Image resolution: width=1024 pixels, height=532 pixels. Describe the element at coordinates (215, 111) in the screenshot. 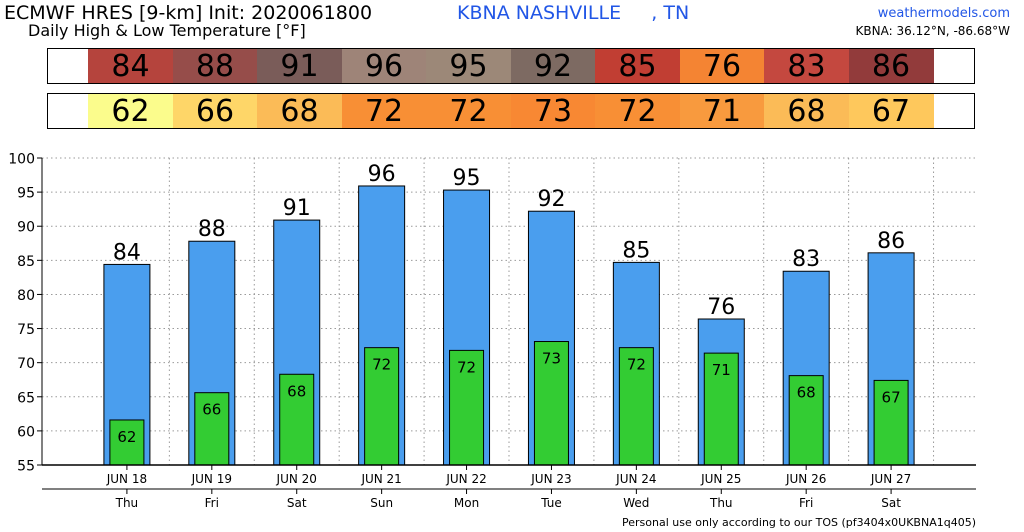

I see `low-temp-cell: 66` at that location.